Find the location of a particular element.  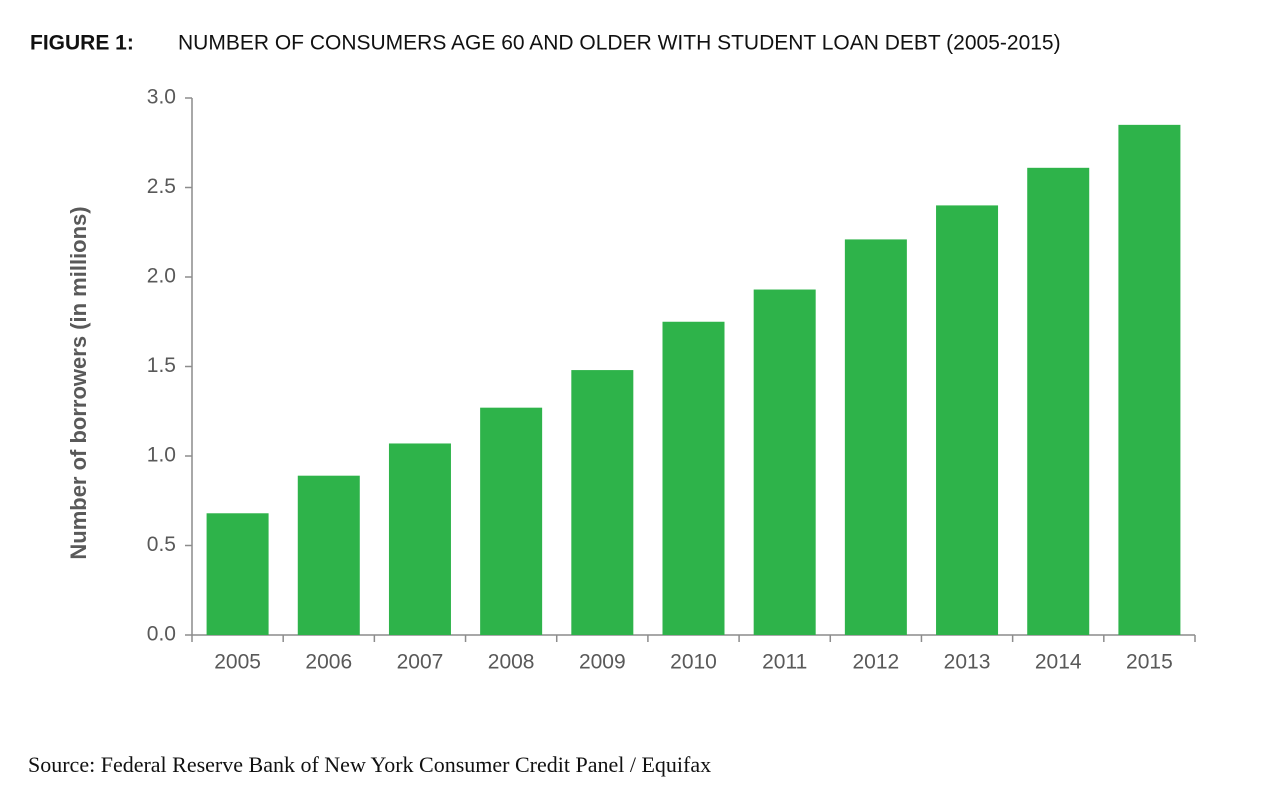

x-tick-label: 2005 is located at coordinates (237, 662).